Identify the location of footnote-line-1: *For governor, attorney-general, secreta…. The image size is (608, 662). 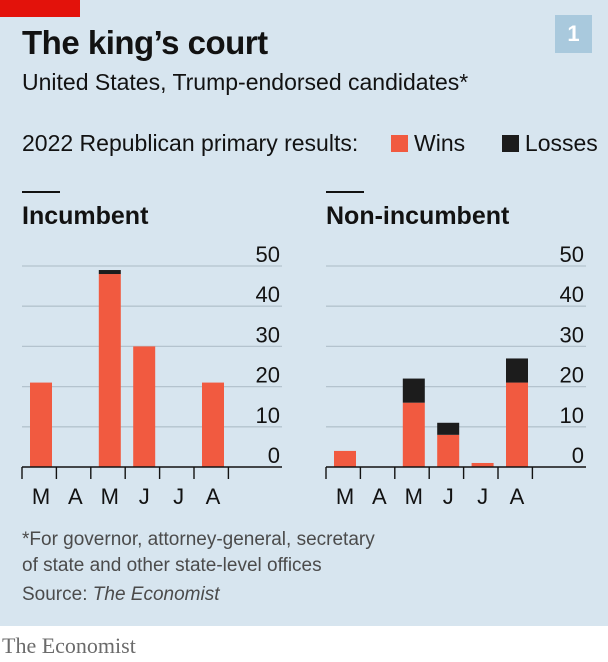
(198, 539).